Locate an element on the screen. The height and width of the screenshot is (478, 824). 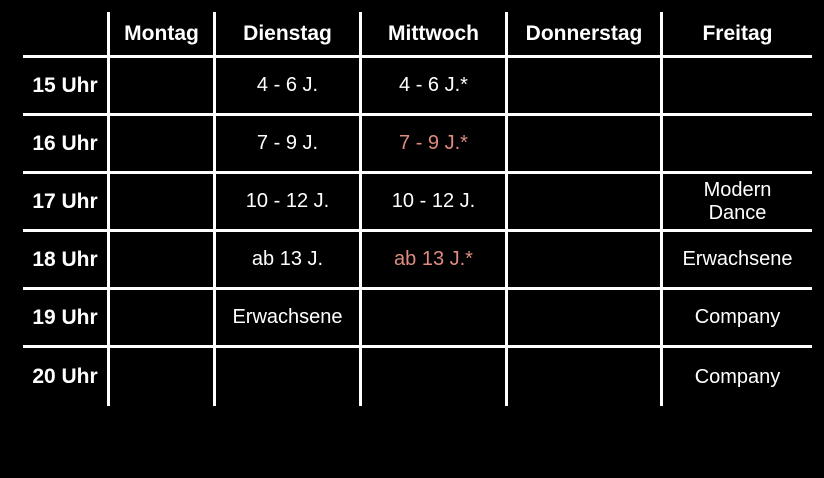
cell-donnerstag-20uhr is located at coordinates (585, 377).